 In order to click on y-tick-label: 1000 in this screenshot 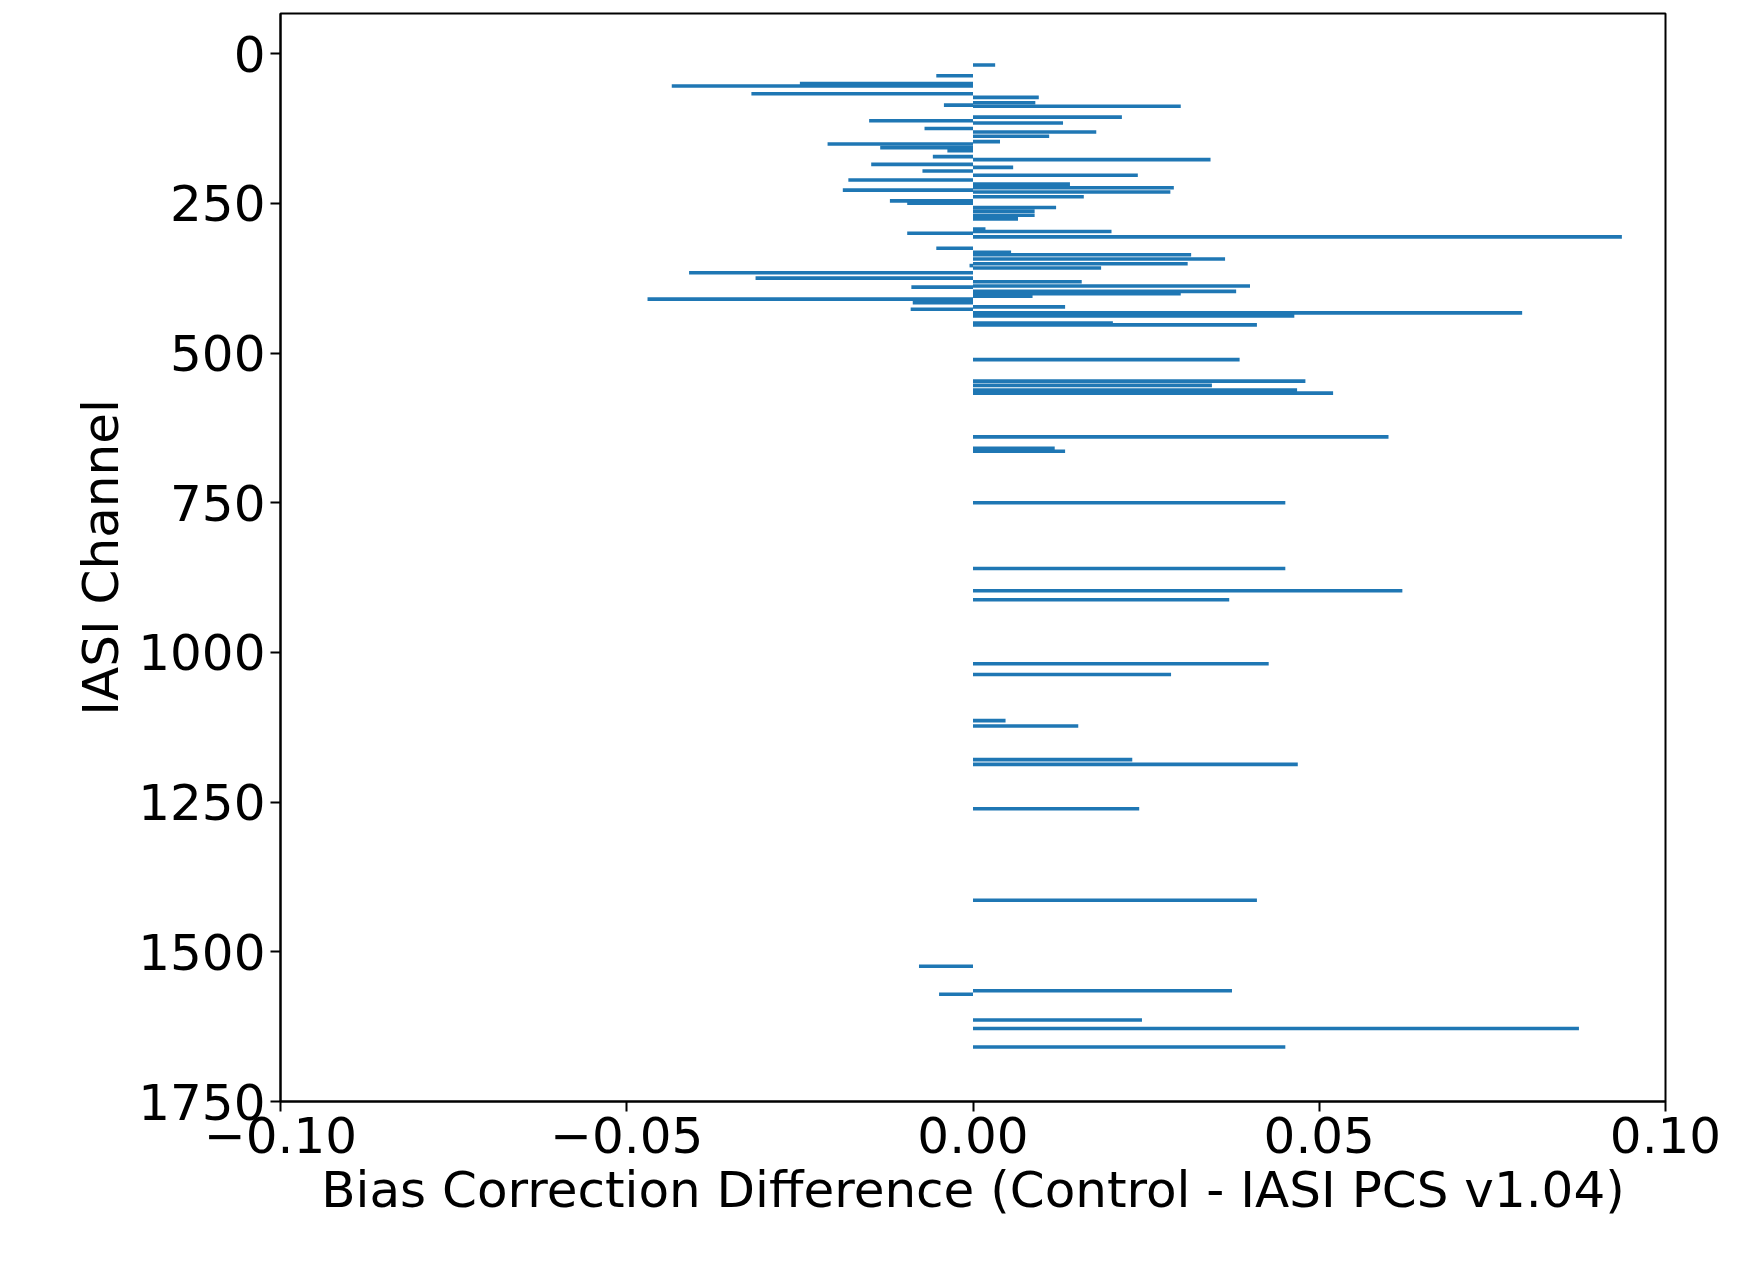, I will do `click(202, 653)`.